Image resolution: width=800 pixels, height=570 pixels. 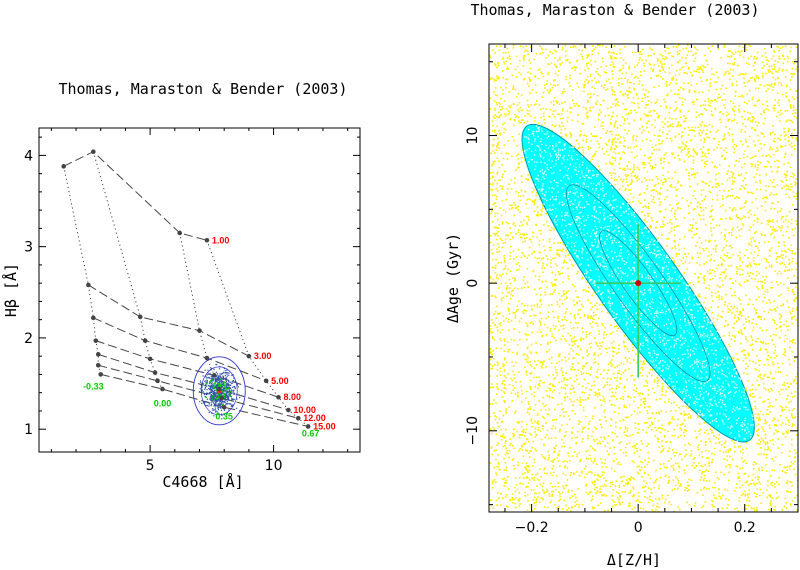 I want to click on y-tick-label: 2, so click(x=28, y=339).